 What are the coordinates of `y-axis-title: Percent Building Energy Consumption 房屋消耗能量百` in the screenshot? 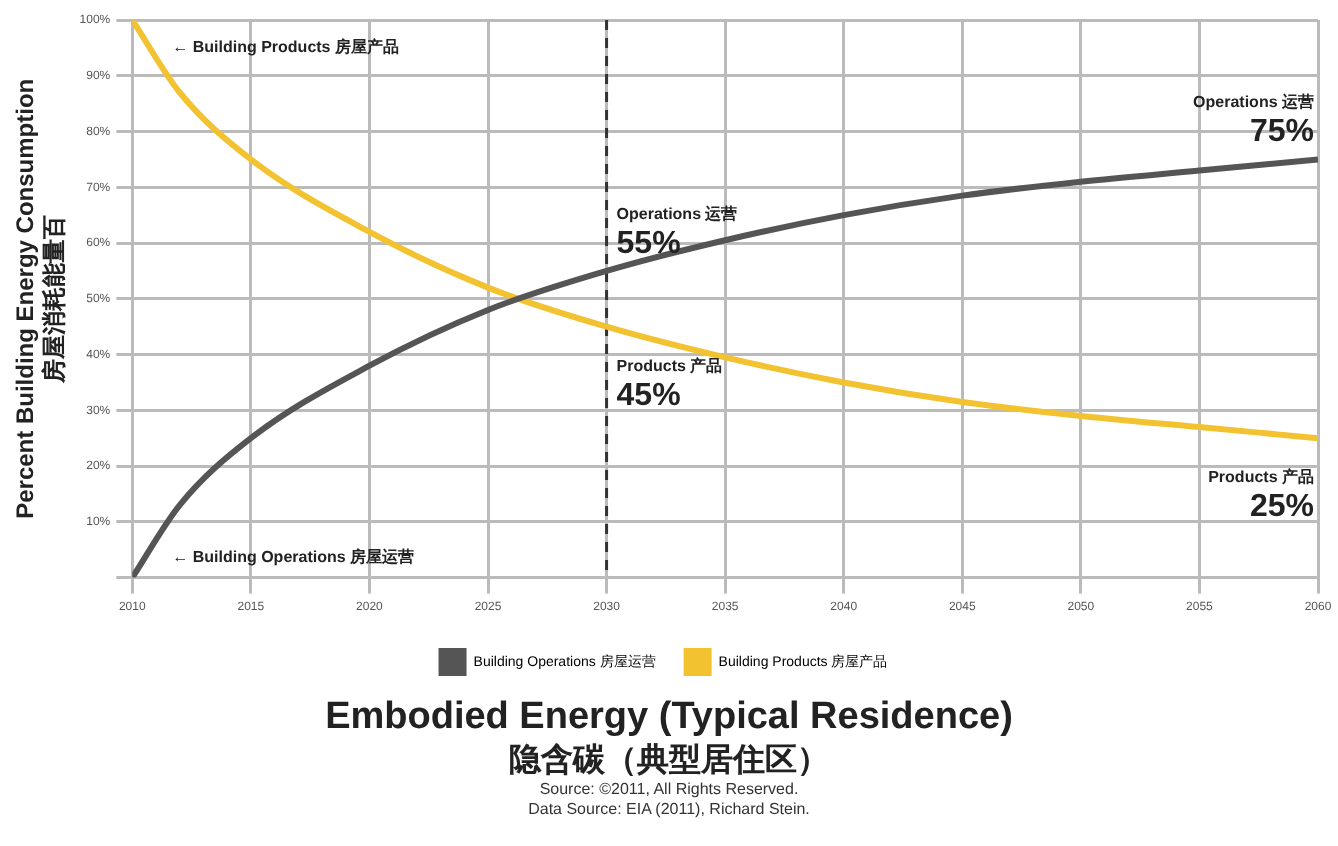 It's located at (39, 298).